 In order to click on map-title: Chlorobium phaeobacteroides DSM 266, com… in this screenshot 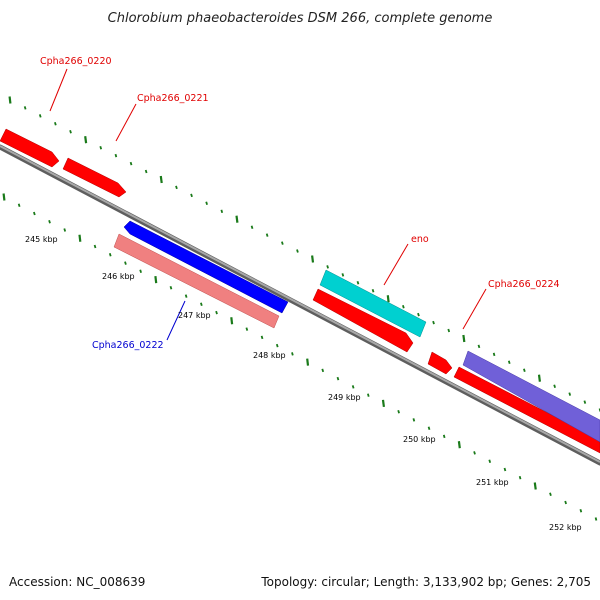, I will do `click(300, 18)`.